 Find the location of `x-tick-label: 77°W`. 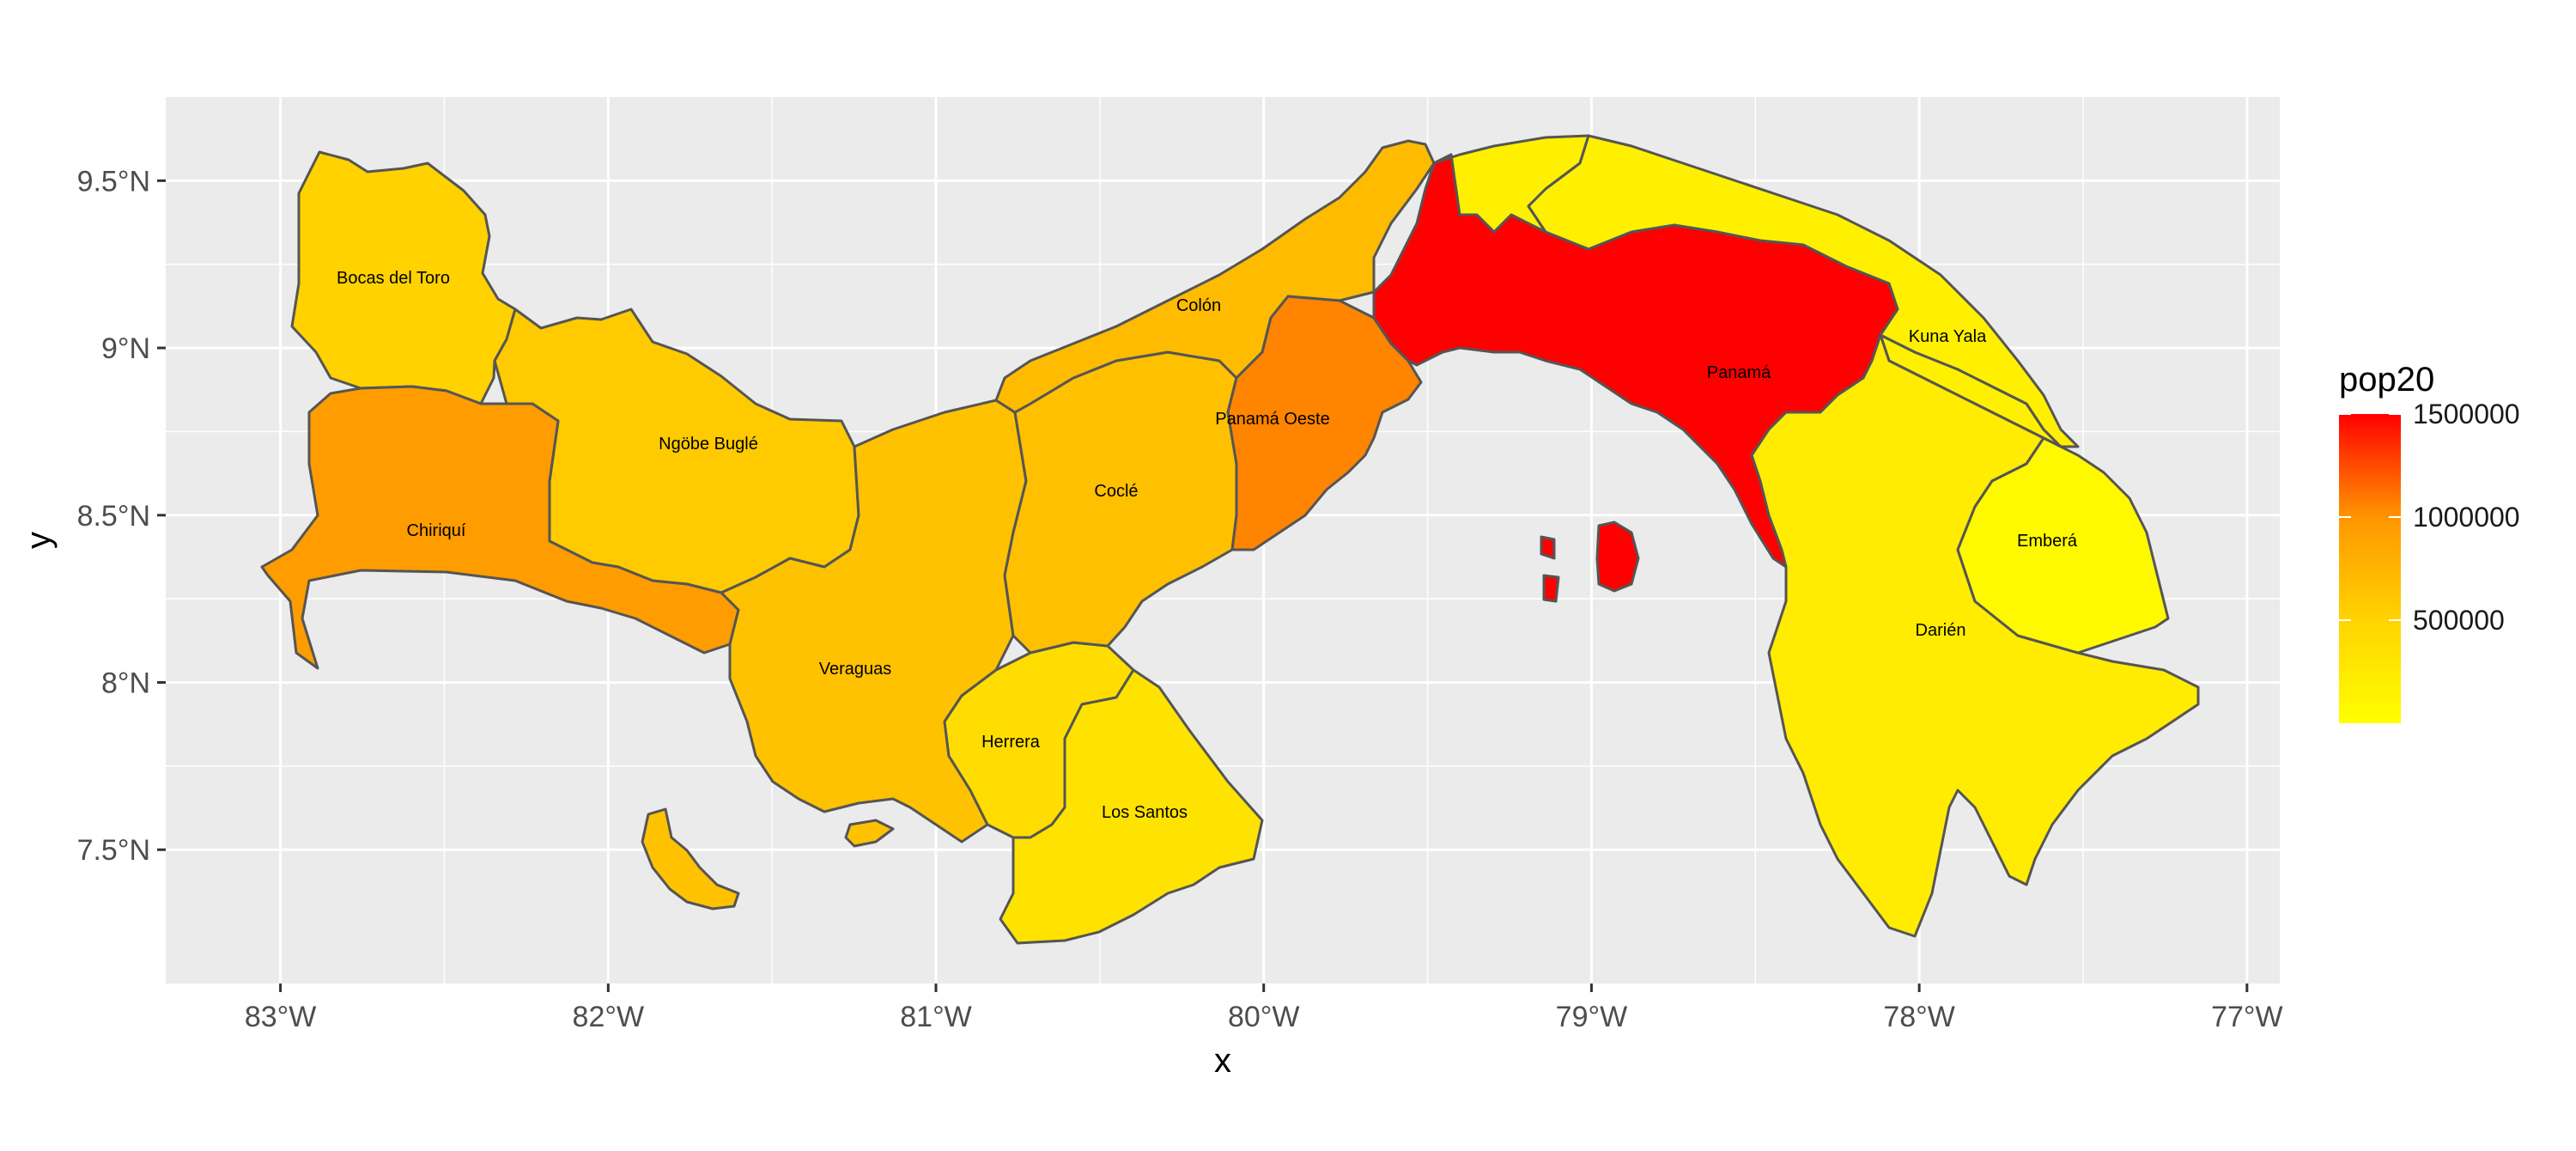

x-tick-label: 77°W is located at coordinates (2247, 1017).